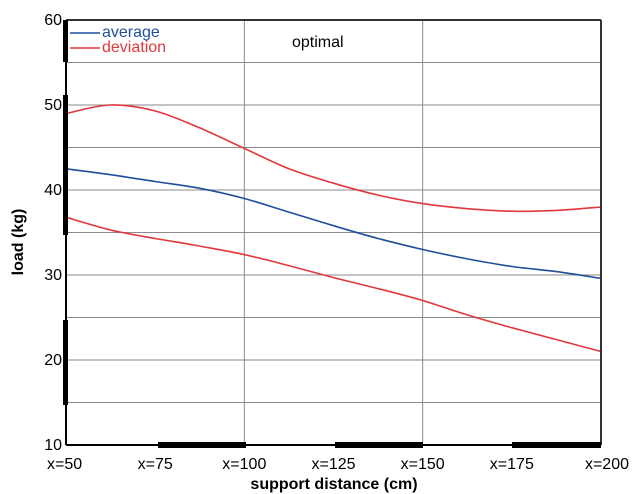  Describe the element at coordinates (64, 464) in the screenshot. I see `x-tick-label: x=50` at that location.